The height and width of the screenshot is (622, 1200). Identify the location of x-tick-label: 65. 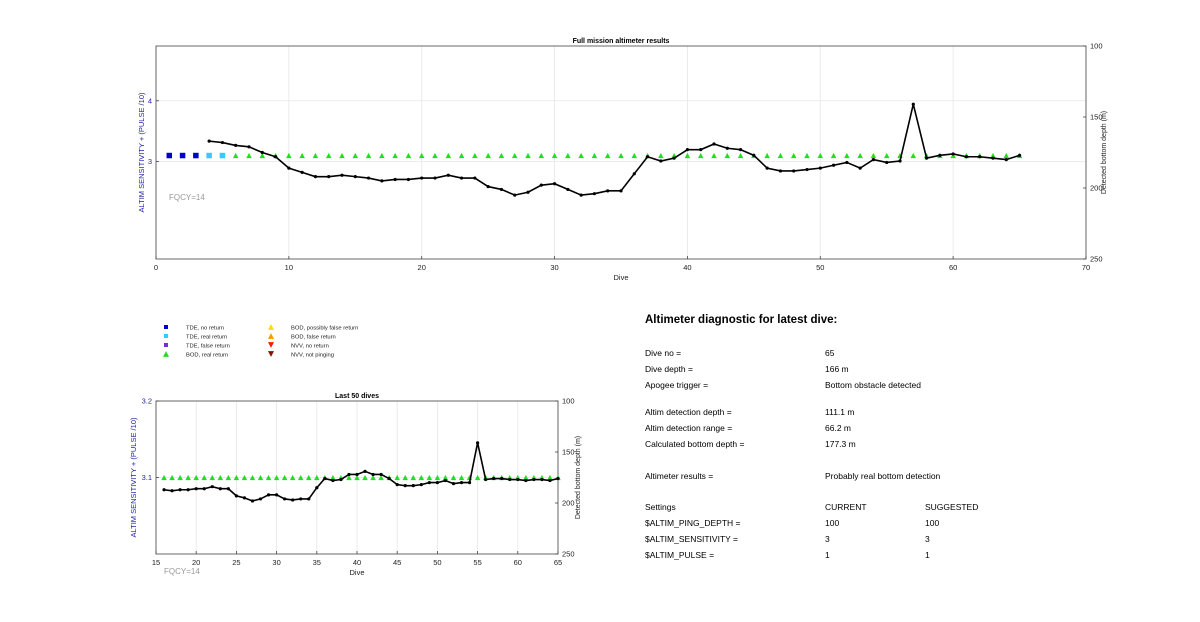
(558, 562).